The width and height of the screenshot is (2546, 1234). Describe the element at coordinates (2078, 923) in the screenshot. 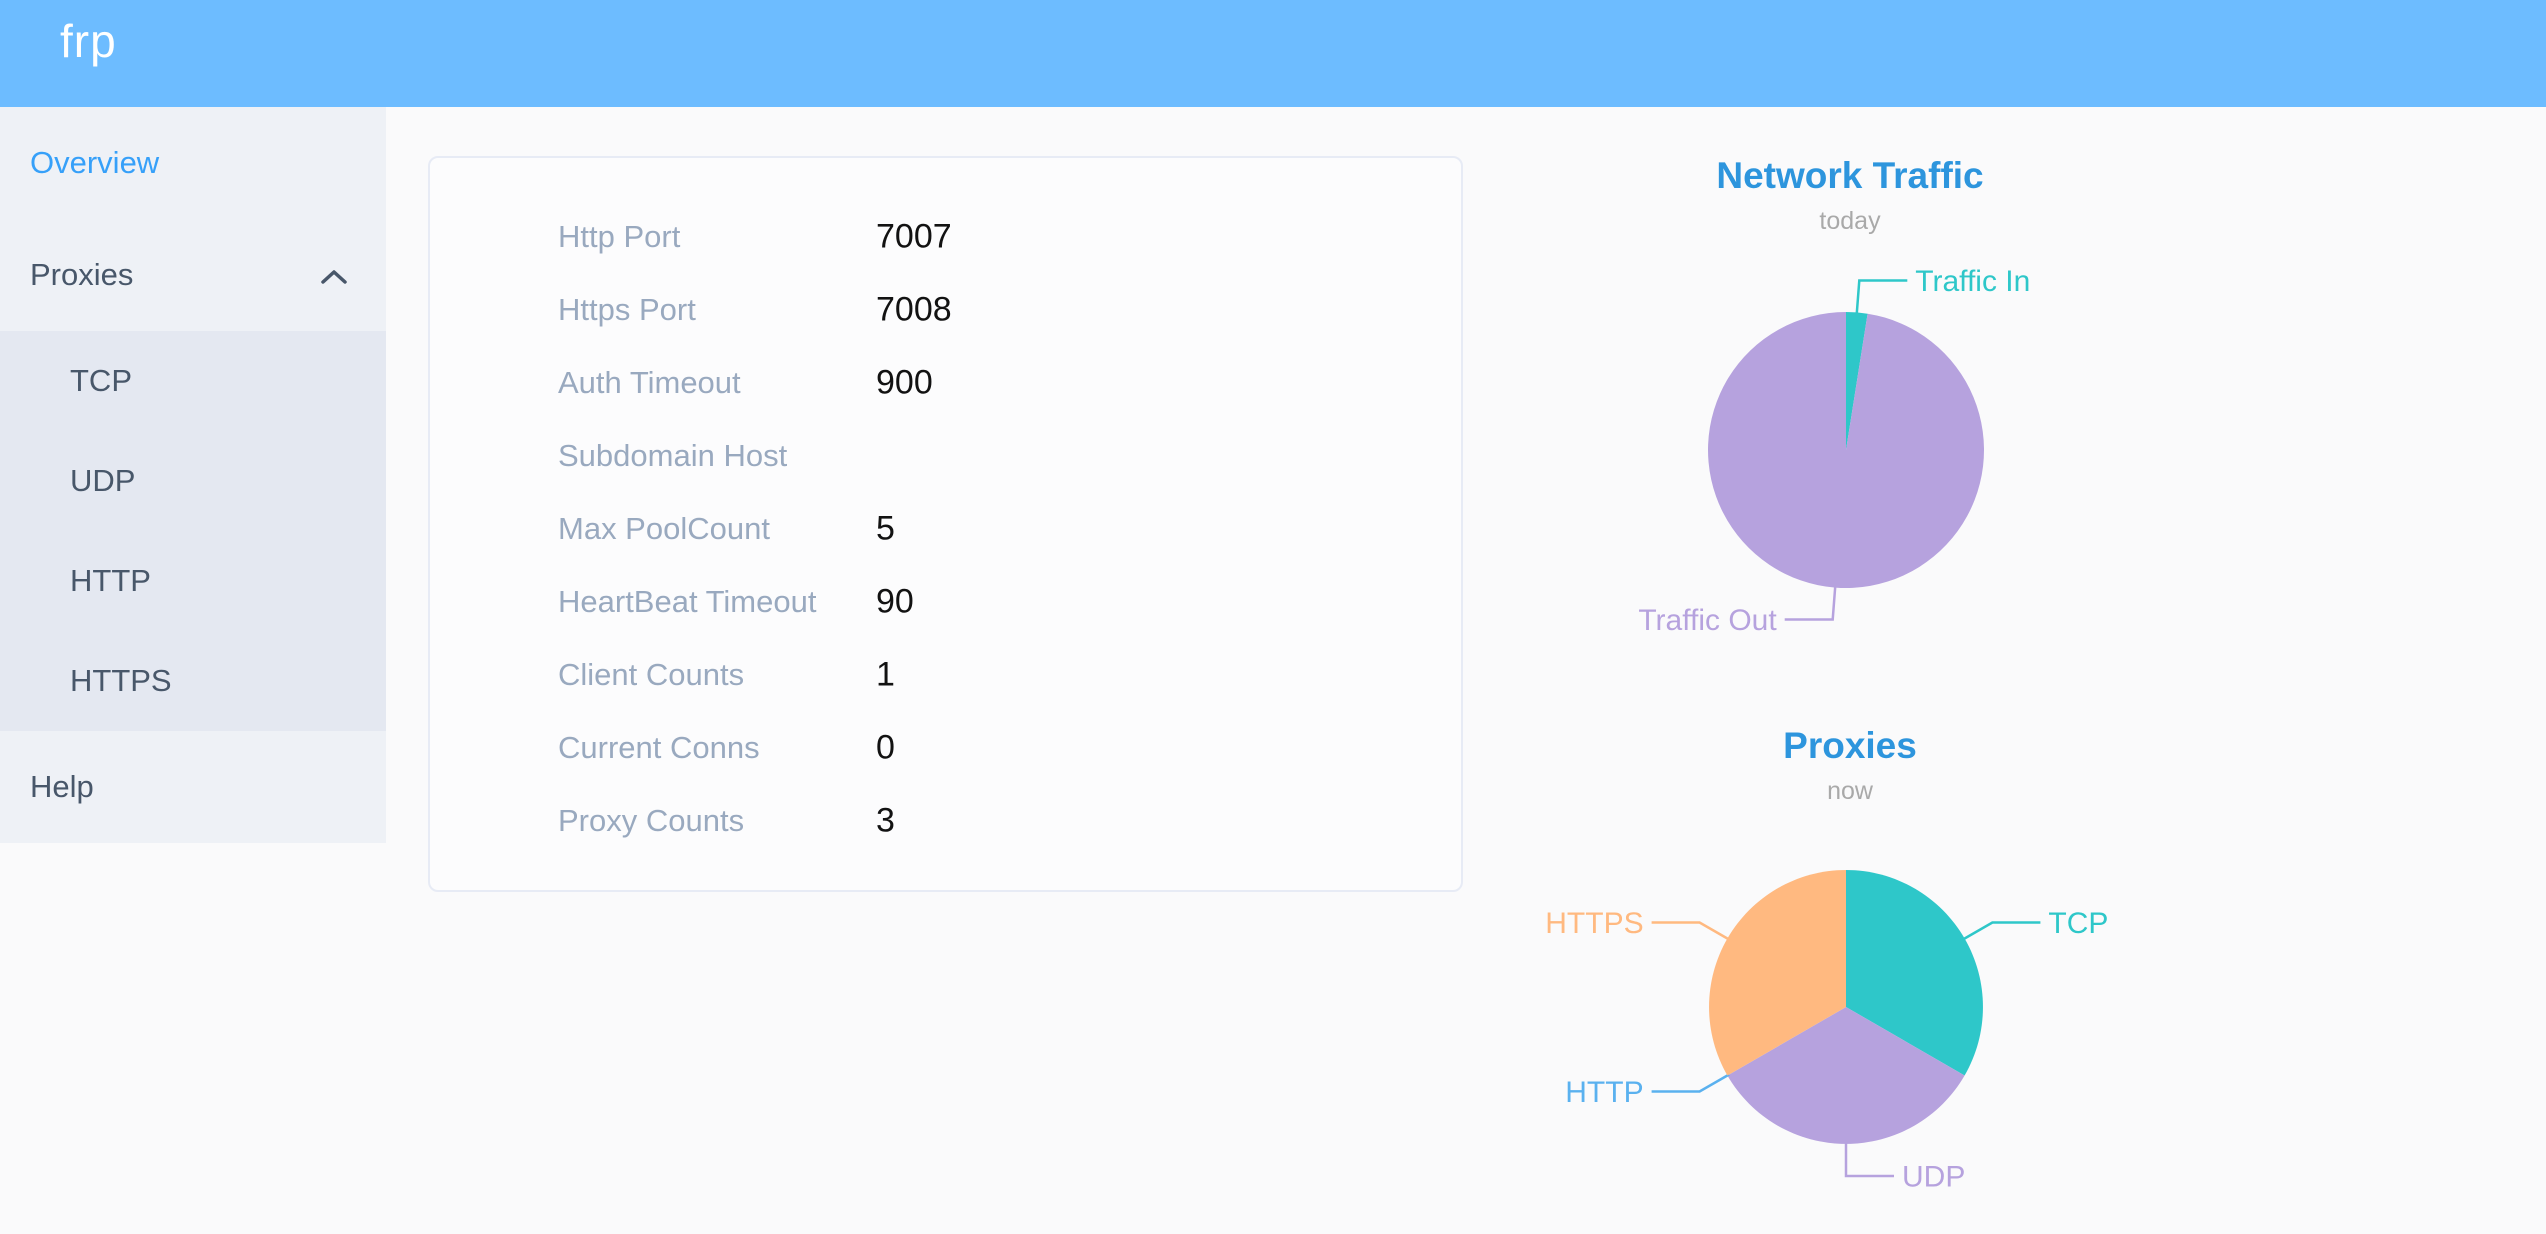

I see `pie-label-tcp: TCP` at that location.